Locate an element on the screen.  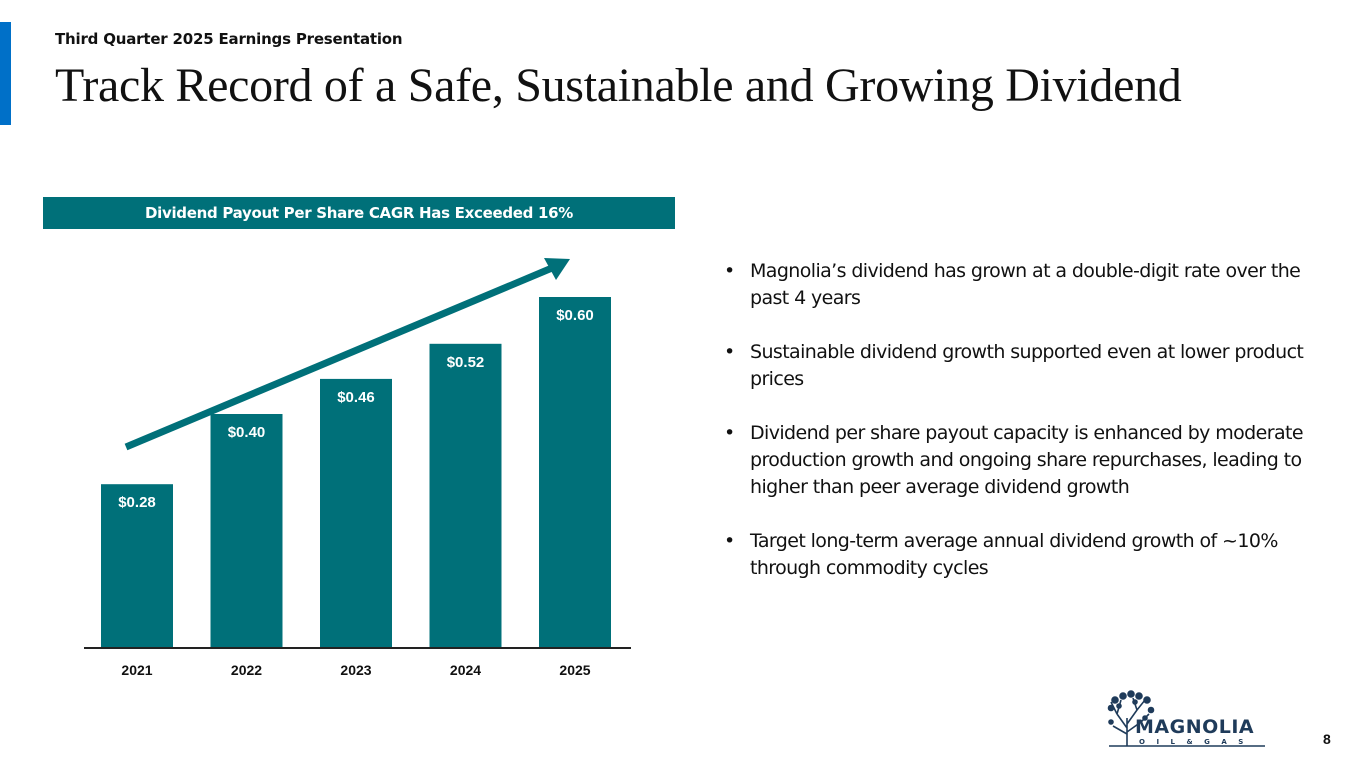
x-tick-label-2024: 2024 is located at coordinates (465, 670).